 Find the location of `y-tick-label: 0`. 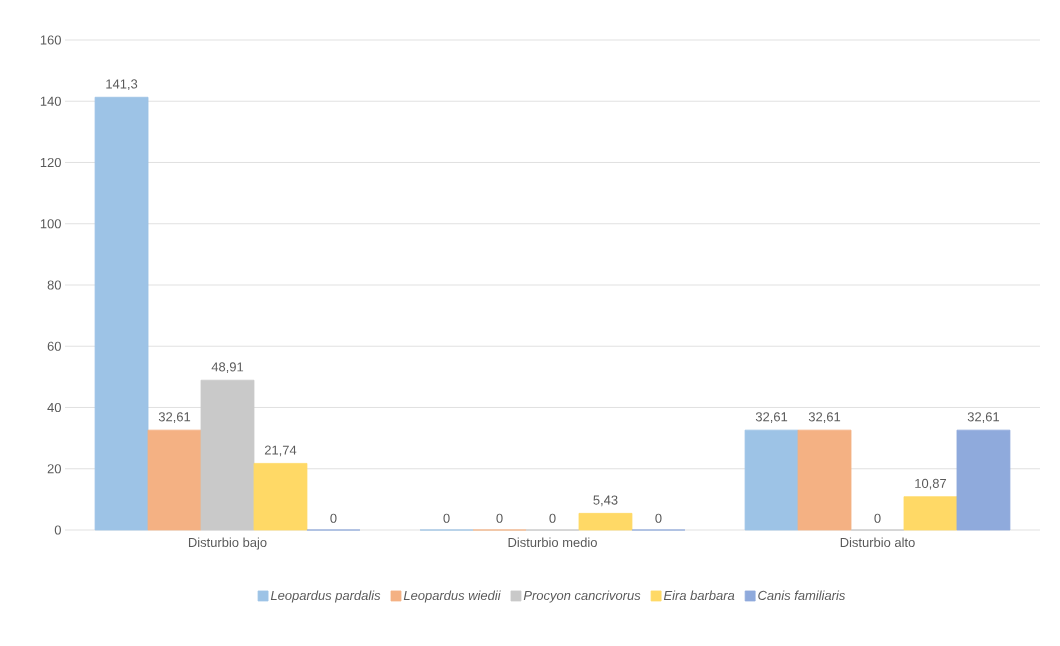

y-tick-label: 0 is located at coordinates (57, 530).